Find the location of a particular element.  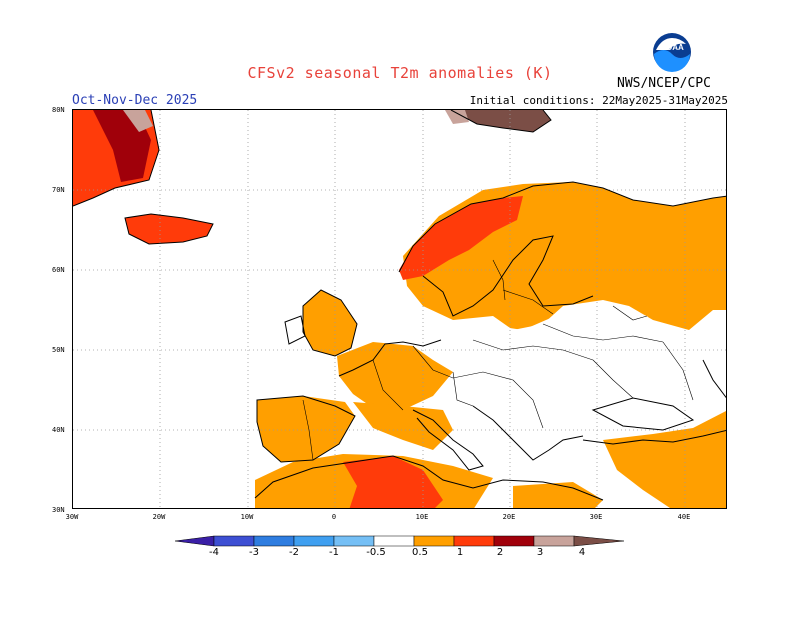

colorbar-box-neg3 is located at coordinates (274, 541).